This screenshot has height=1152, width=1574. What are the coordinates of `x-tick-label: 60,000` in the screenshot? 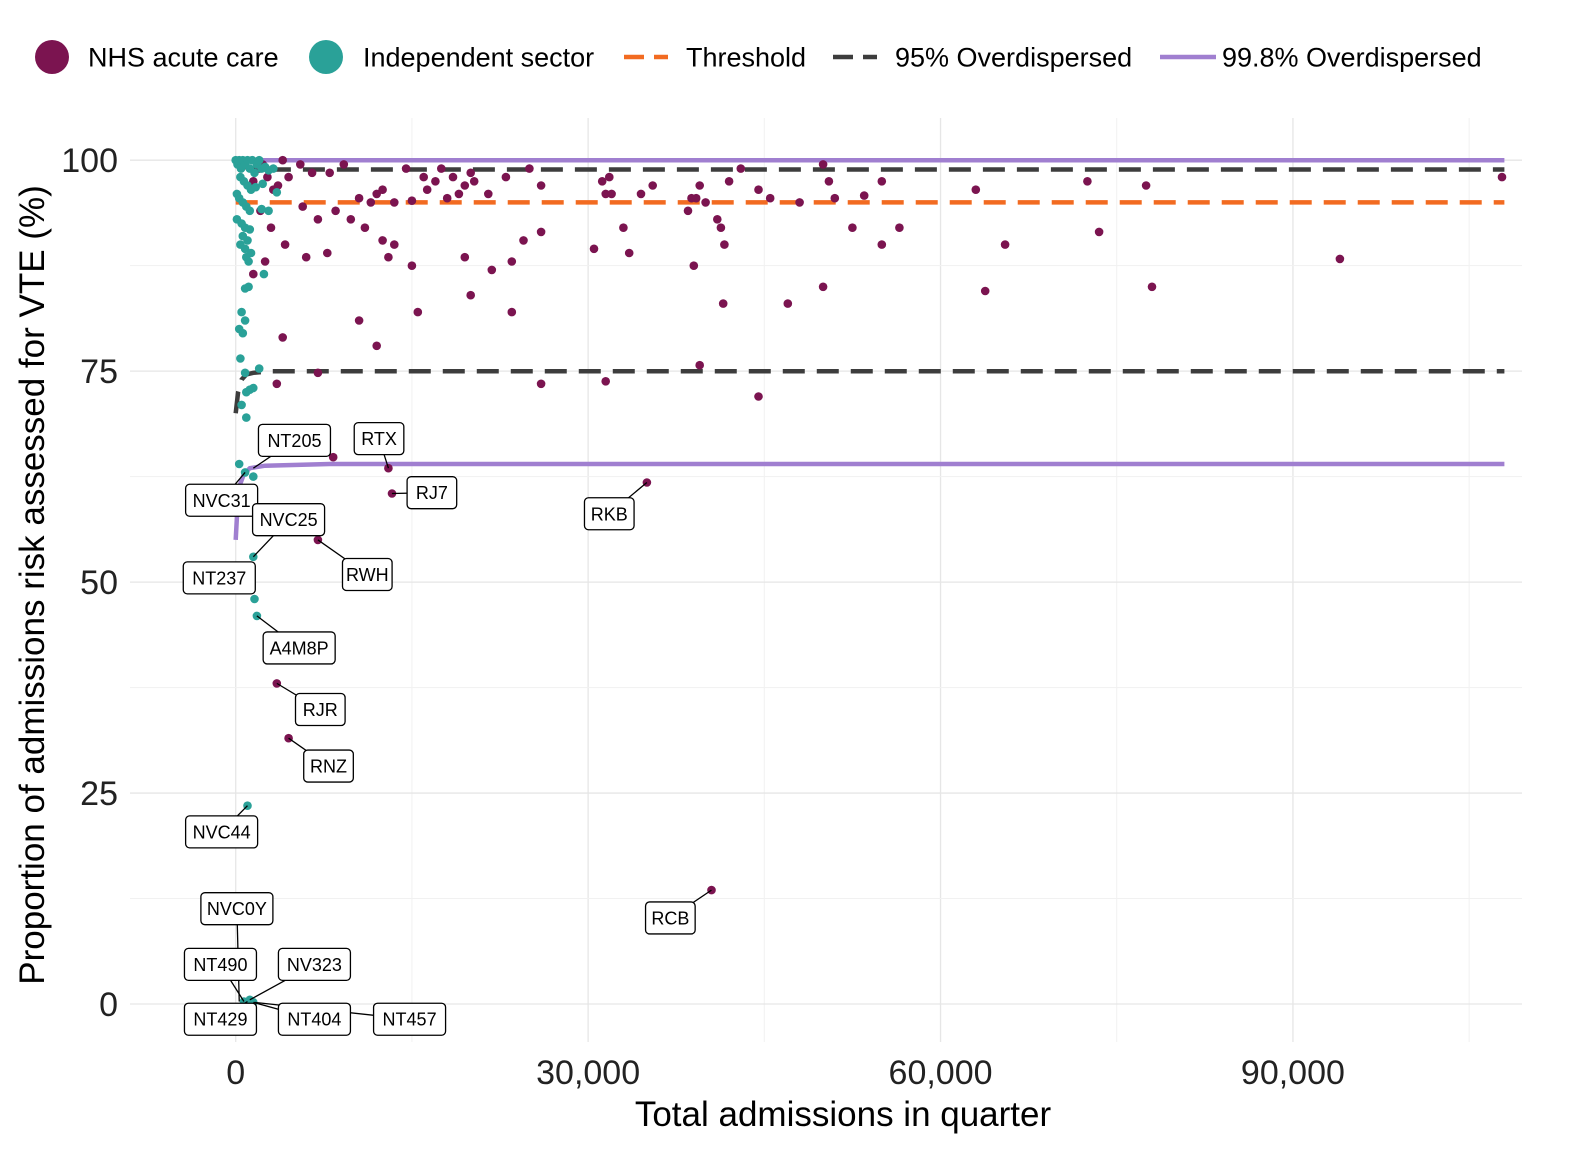 It's located at (941, 1073).